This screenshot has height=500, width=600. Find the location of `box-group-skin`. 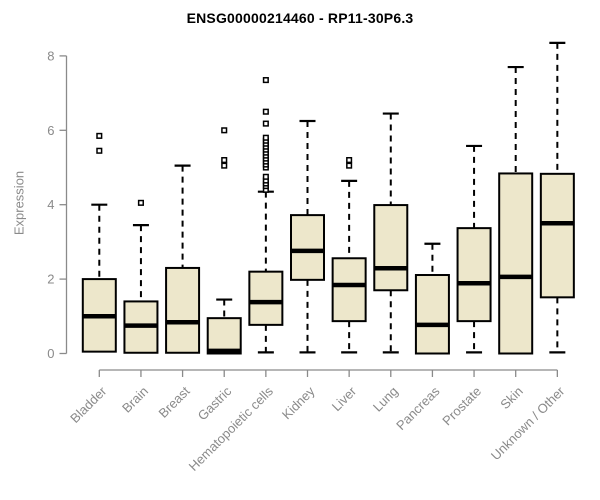

box-group-skin is located at coordinates (516, 210).